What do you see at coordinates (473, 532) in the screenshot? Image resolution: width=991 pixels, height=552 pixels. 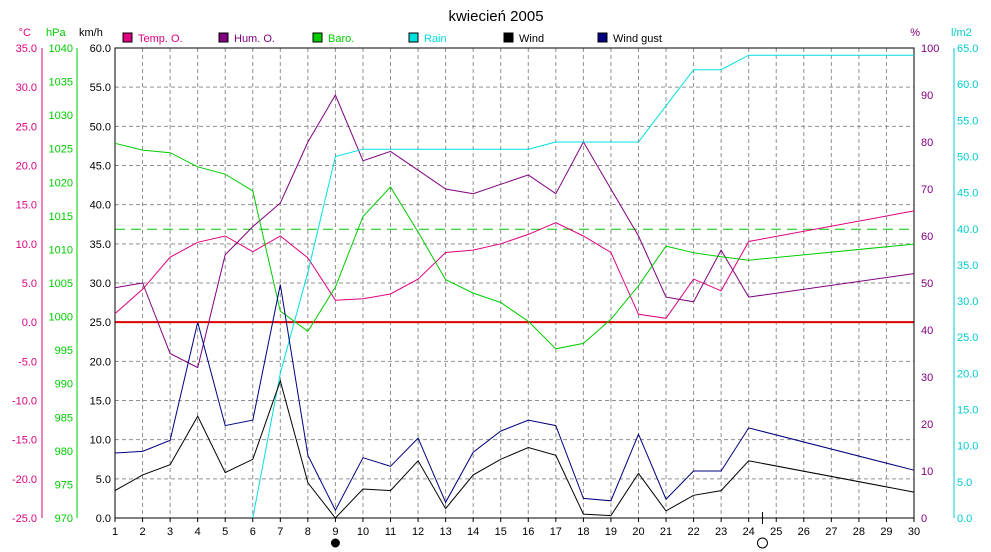 I see `x-tick-label: 14` at bounding box center [473, 532].